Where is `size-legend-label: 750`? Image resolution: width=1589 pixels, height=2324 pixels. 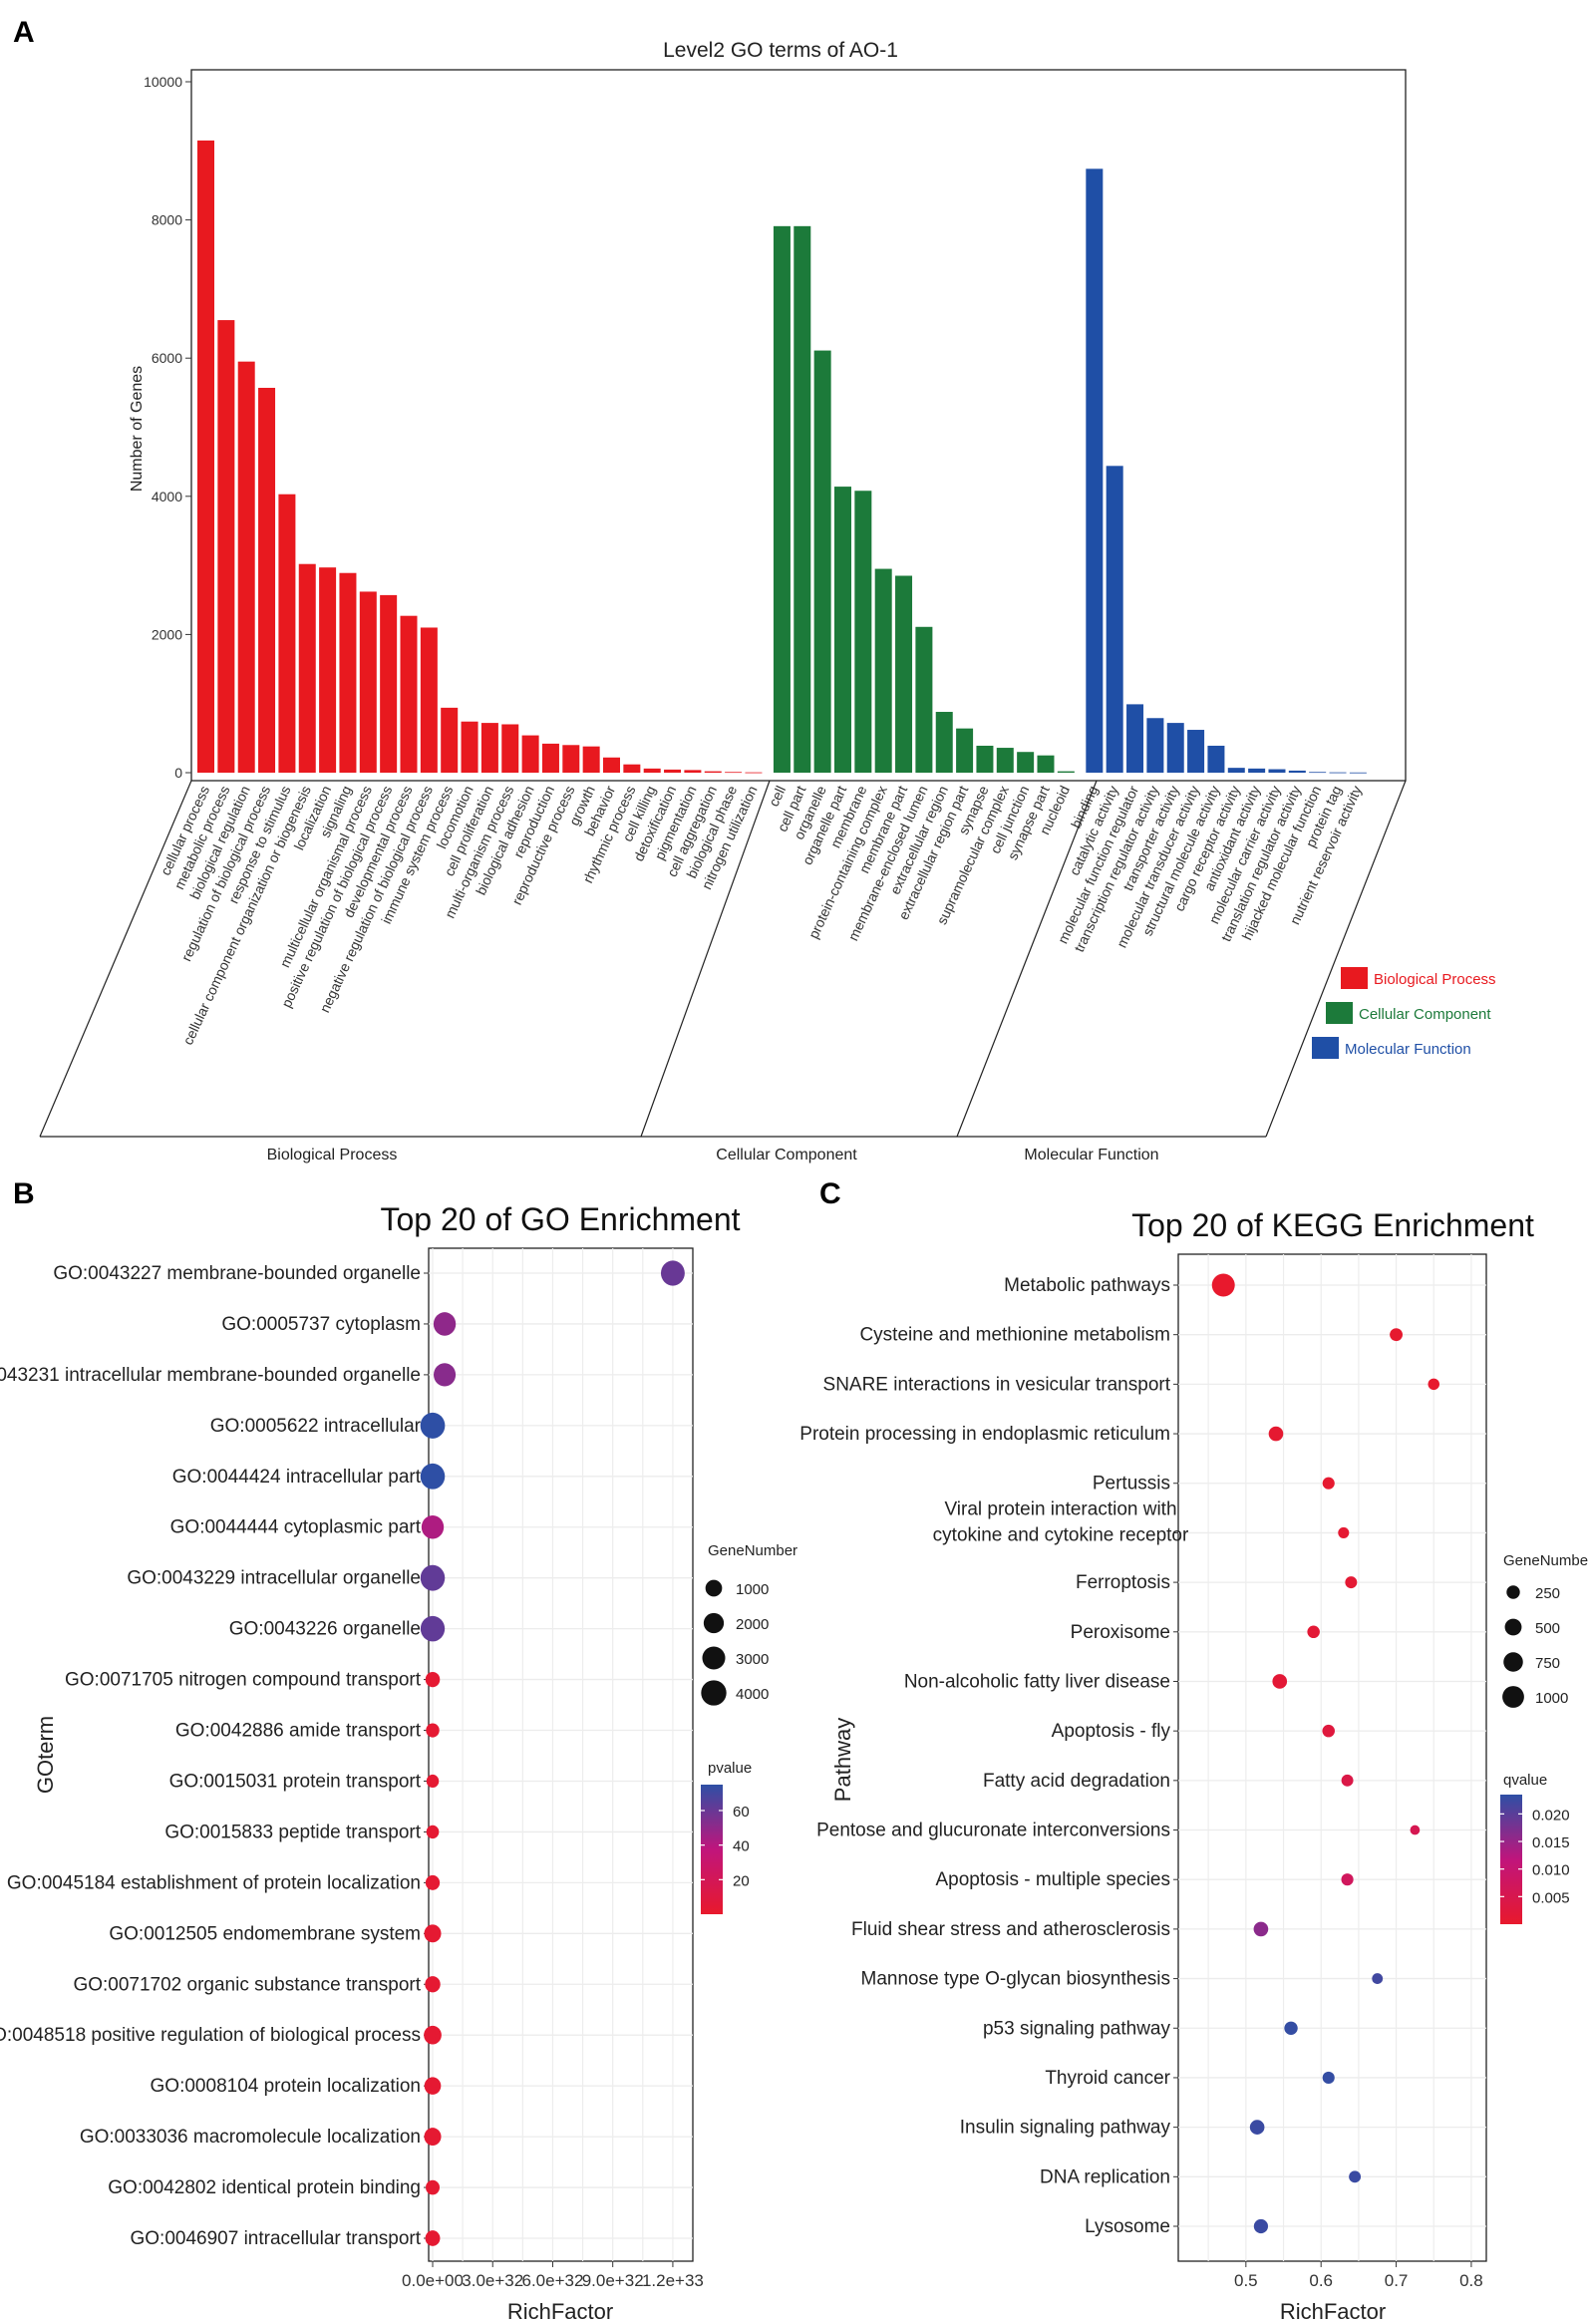 size-legend-label: 750 is located at coordinates (1547, 1663).